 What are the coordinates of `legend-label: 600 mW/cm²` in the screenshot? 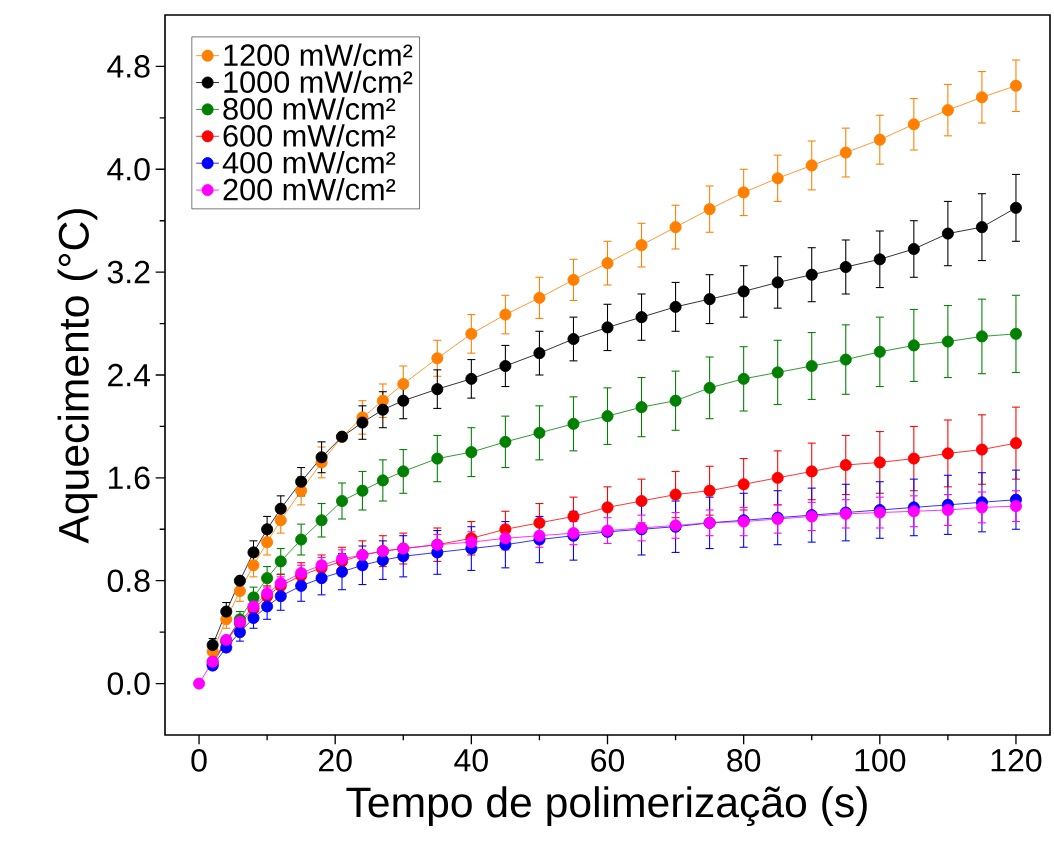 It's located at (309, 135).